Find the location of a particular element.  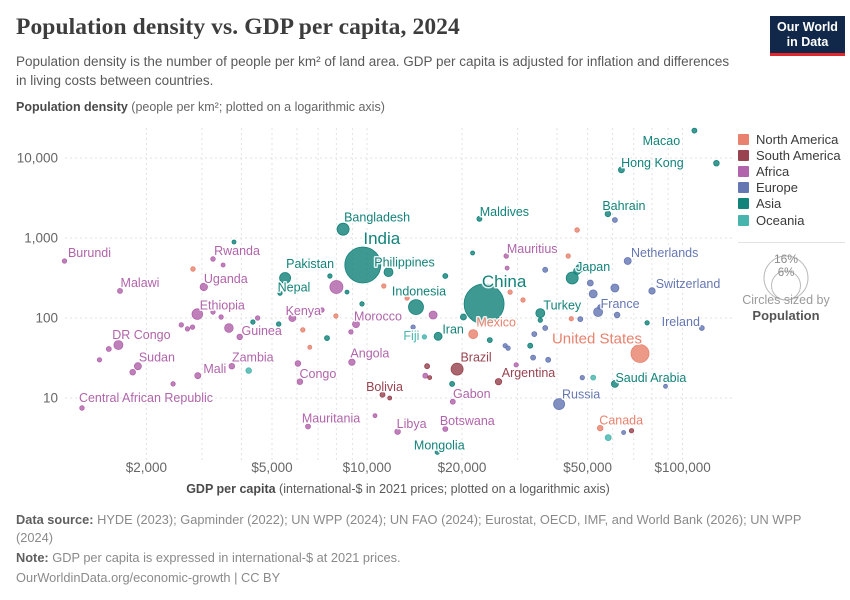

label-turkey: Turkey is located at coordinates (562, 305).